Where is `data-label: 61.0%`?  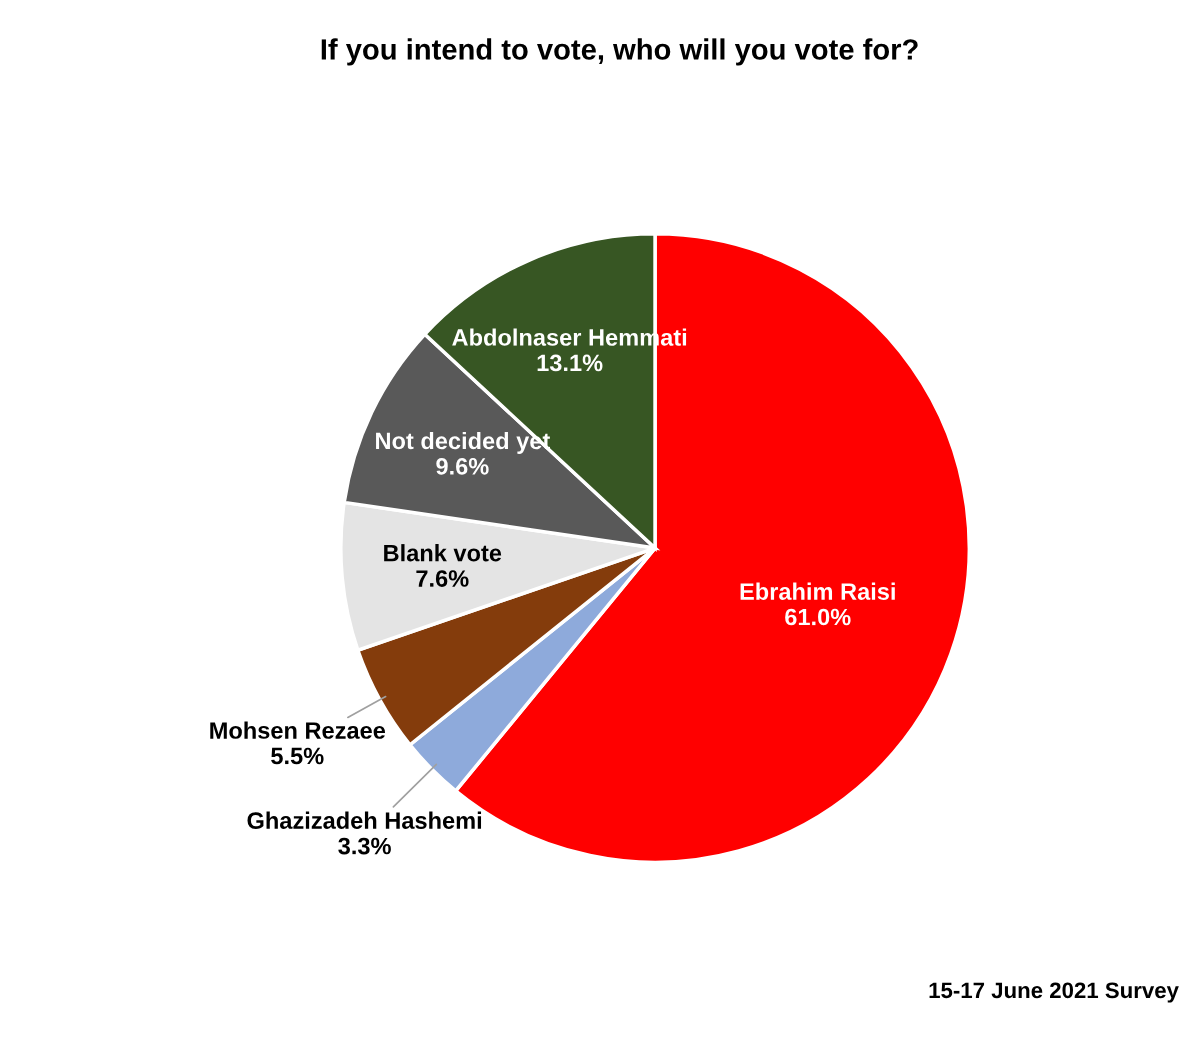
data-label: 61.0% is located at coordinates (818, 617).